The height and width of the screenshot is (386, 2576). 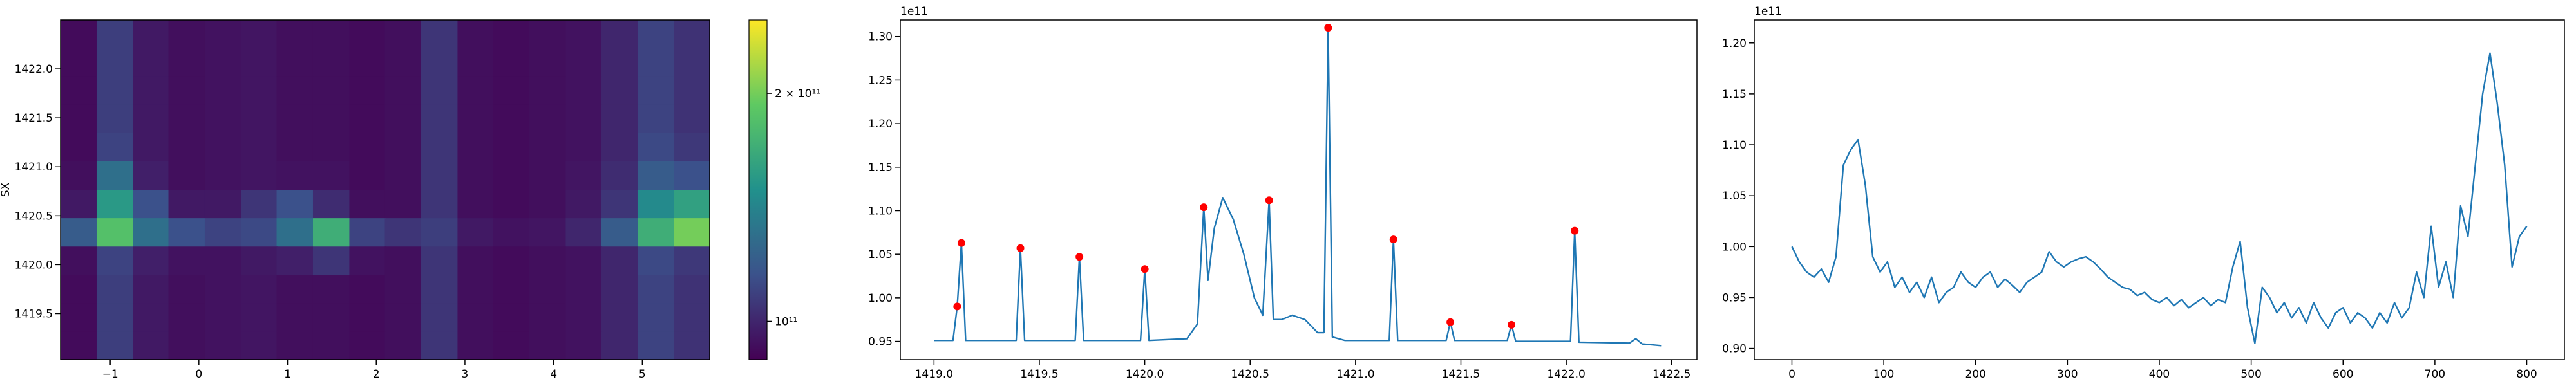 What do you see at coordinates (34, 265) in the screenshot?
I see `y-tick-label: 1420.0` at bounding box center [34, 265].